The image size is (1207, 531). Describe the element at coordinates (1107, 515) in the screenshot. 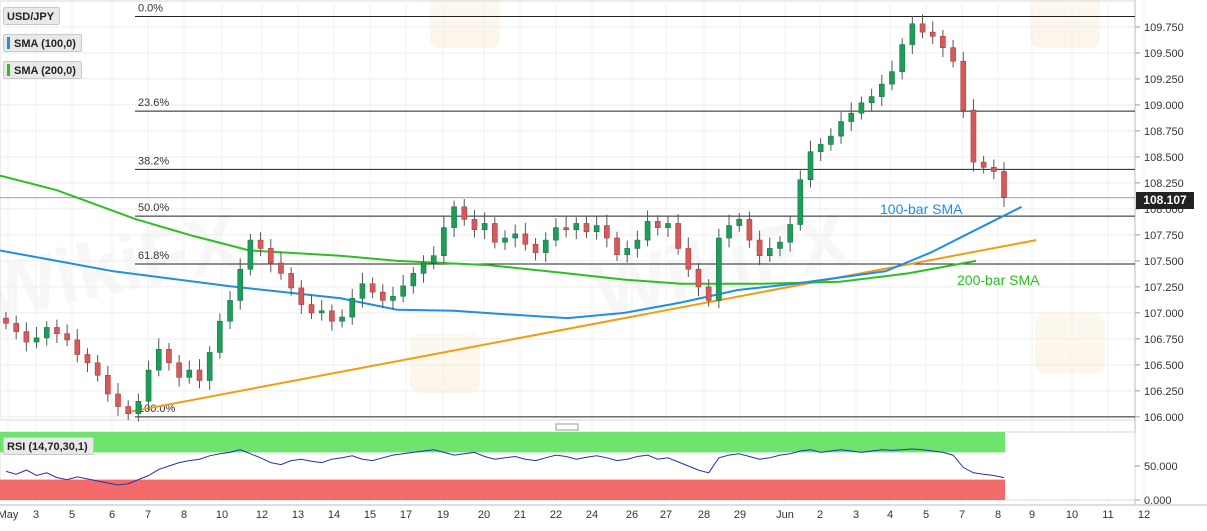

I see `time-tick-label: 11` at that location.